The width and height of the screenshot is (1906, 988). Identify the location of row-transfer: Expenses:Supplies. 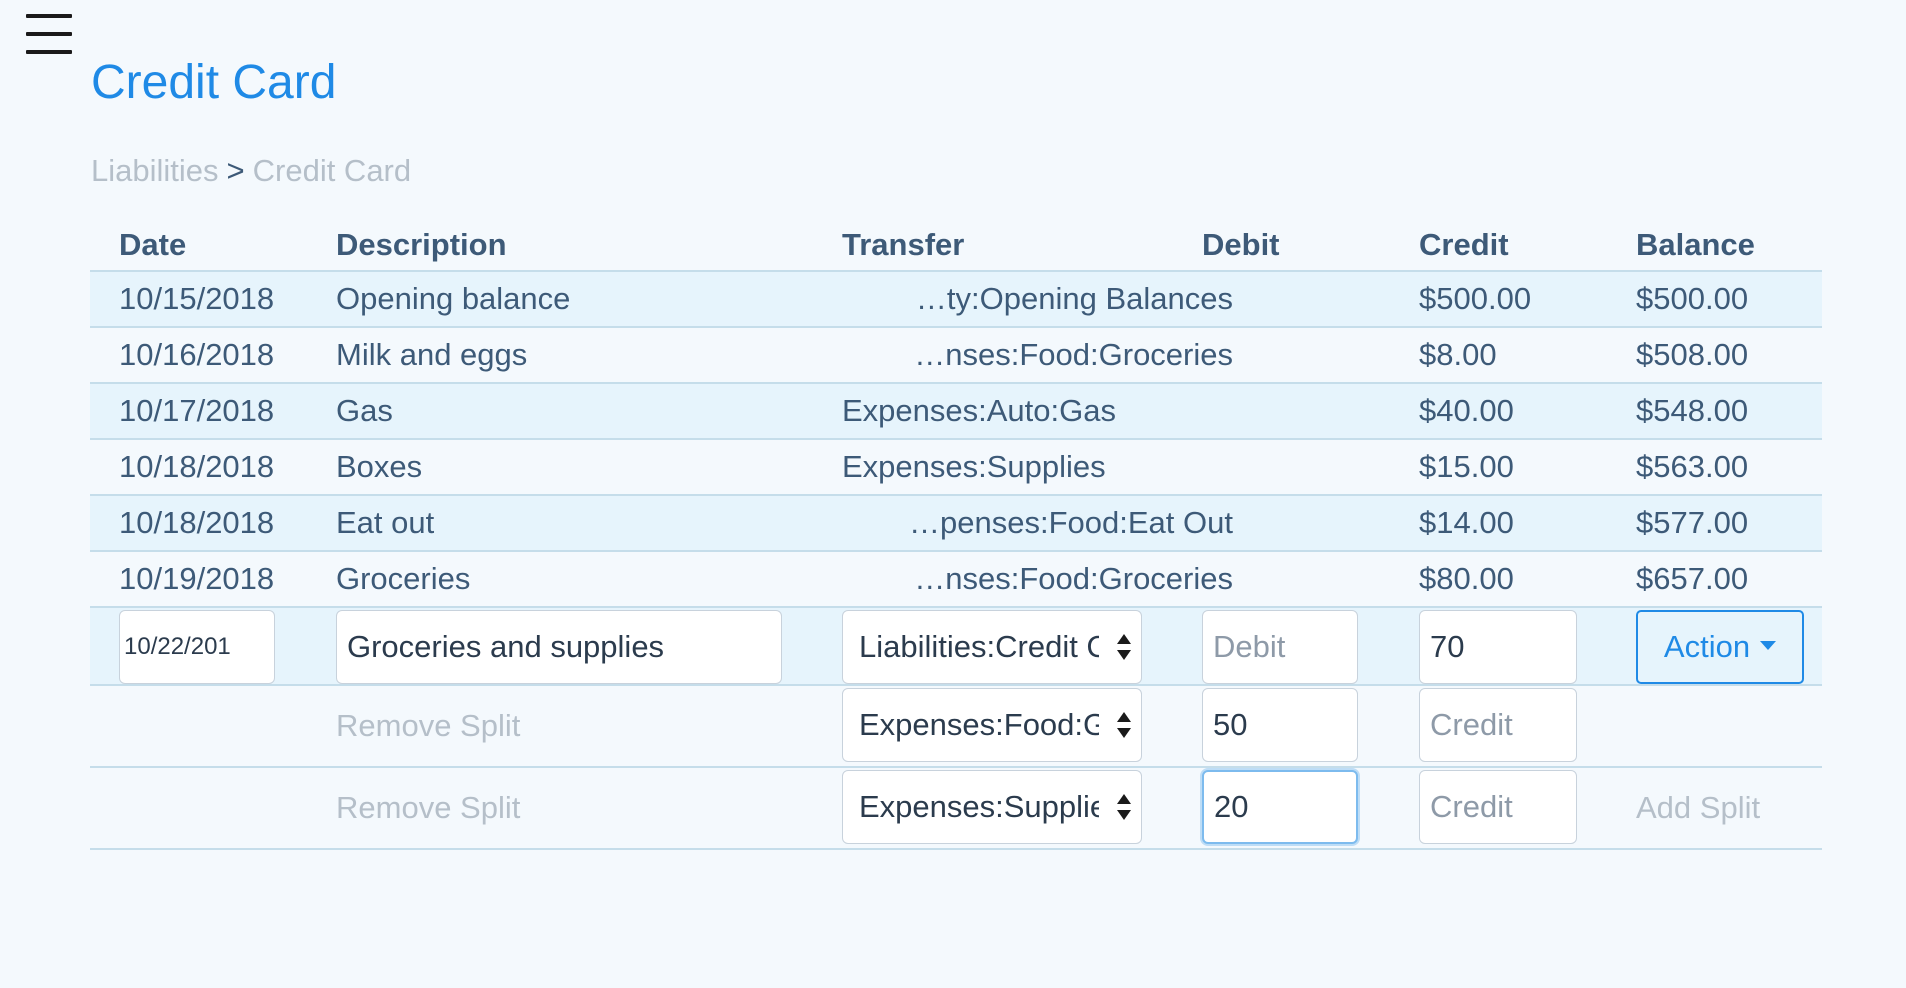
(974, 466).